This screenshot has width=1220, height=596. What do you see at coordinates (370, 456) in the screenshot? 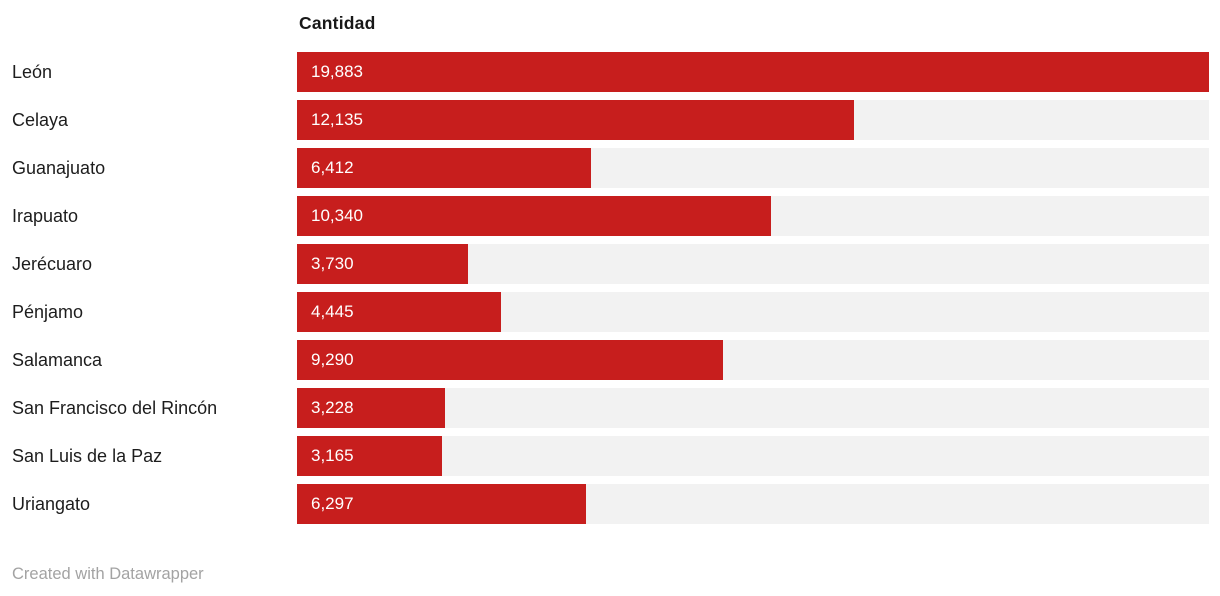
I see `bar: 3,165` at bounding box center [370, 456].